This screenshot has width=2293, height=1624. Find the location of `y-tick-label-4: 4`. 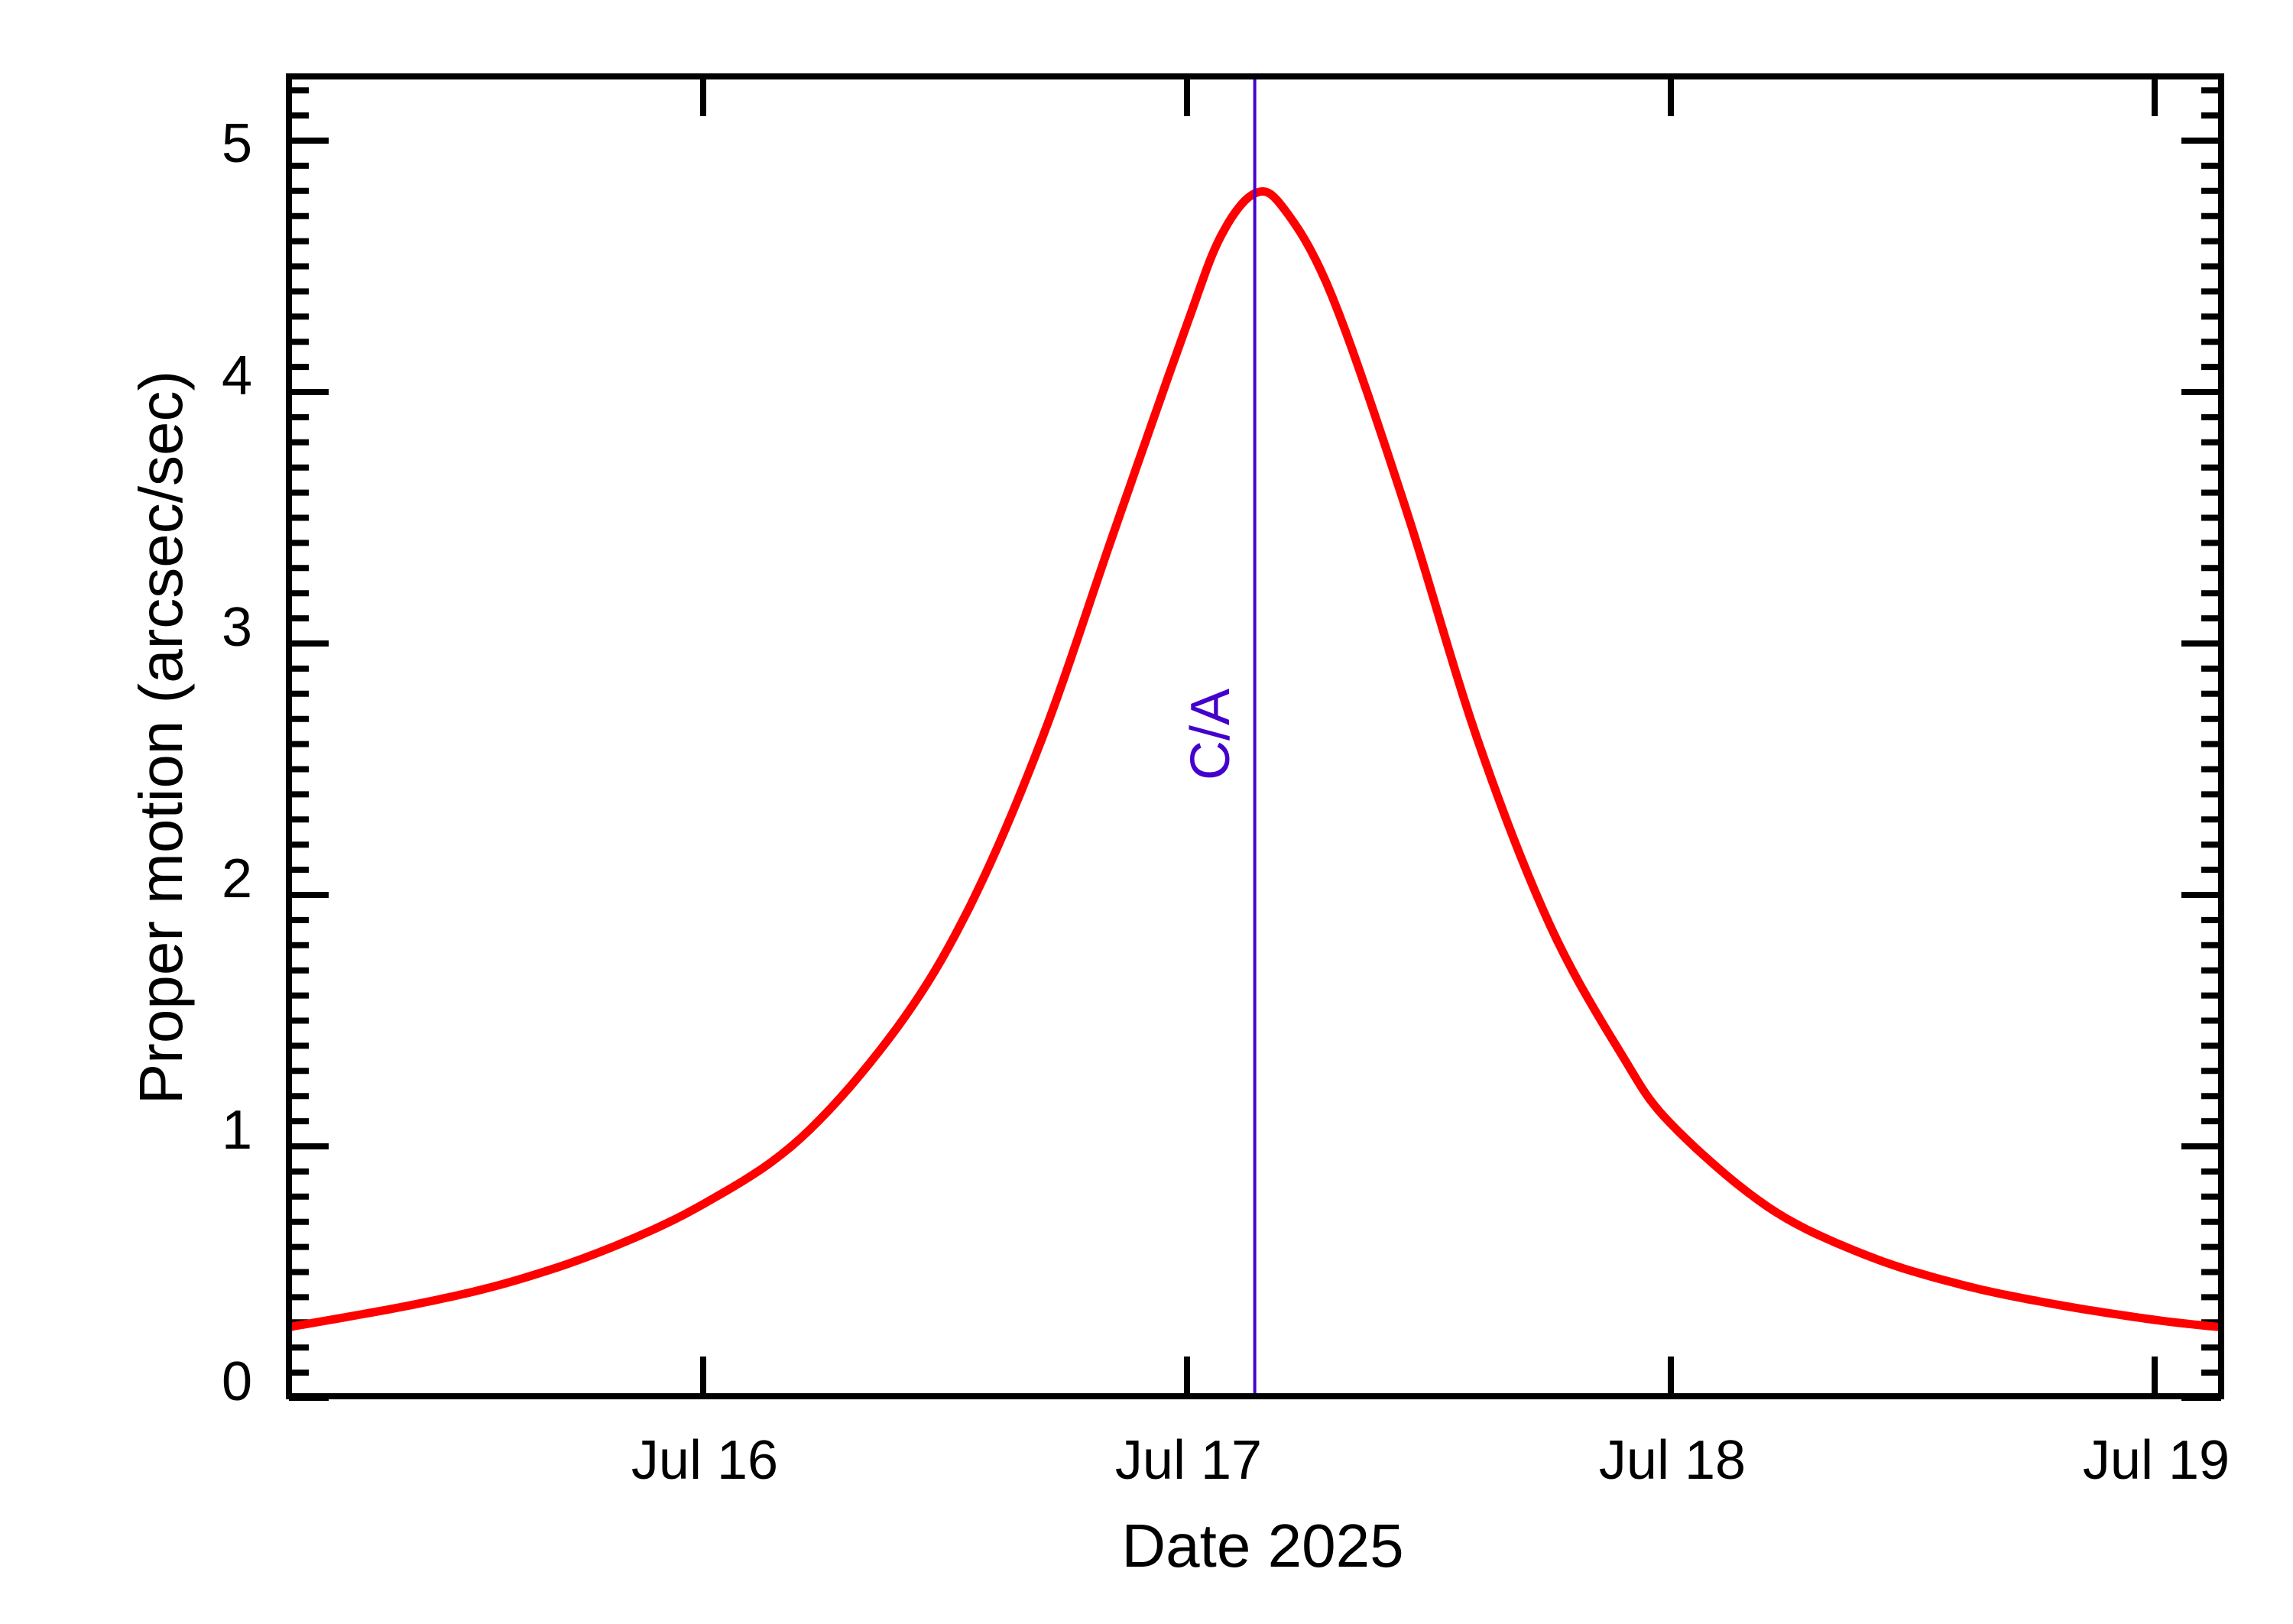

y-tick-label-4: 4 is located at coordinates (237, 376).